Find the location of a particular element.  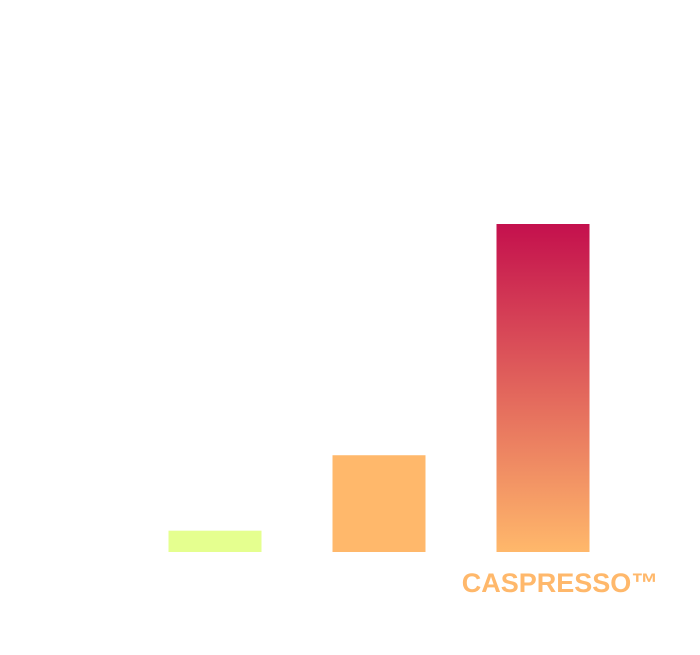

category-label-3: CASPRESSO™ is located at coordinates (560, 583).